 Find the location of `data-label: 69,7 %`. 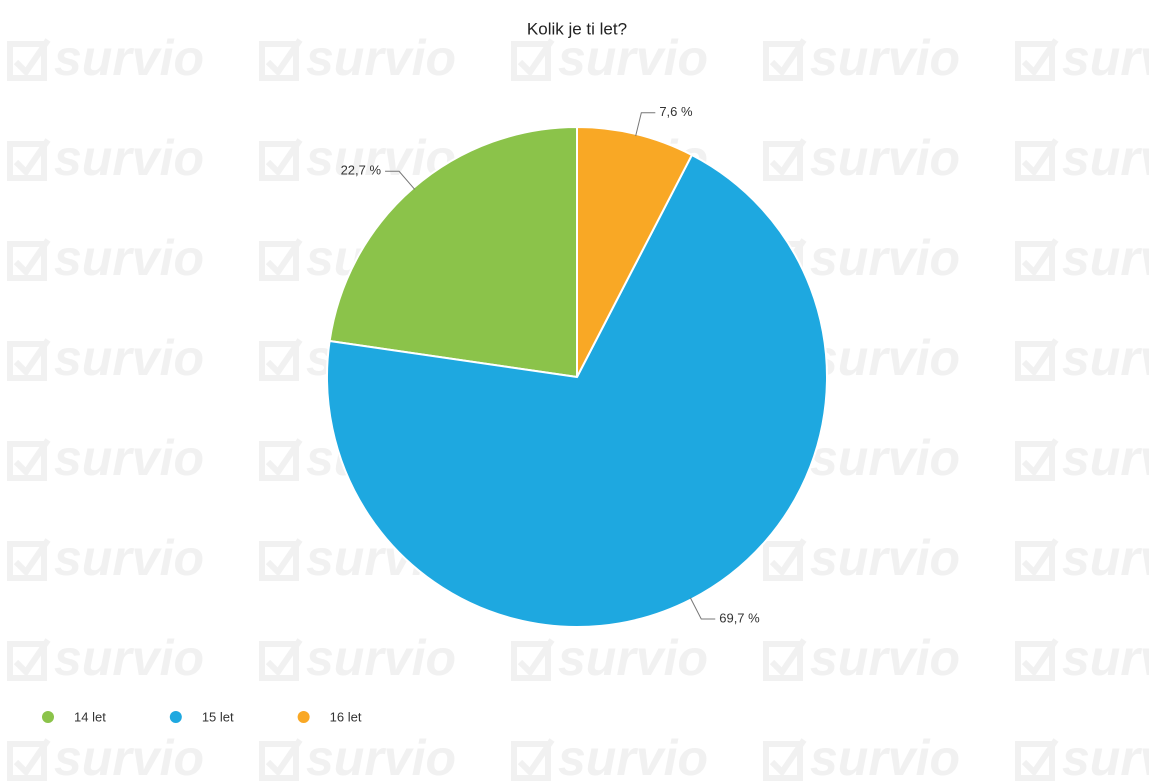

data-label: 69,7 % is located at coordinates (739, 617).